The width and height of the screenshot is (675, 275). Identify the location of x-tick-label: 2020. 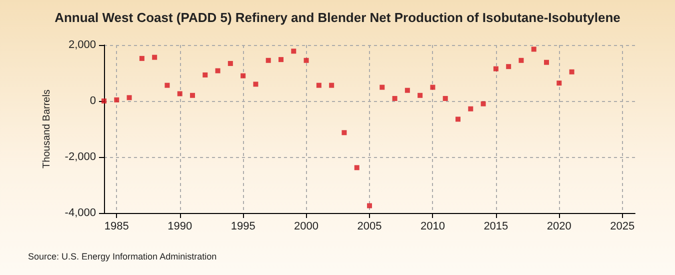
(559, 226).